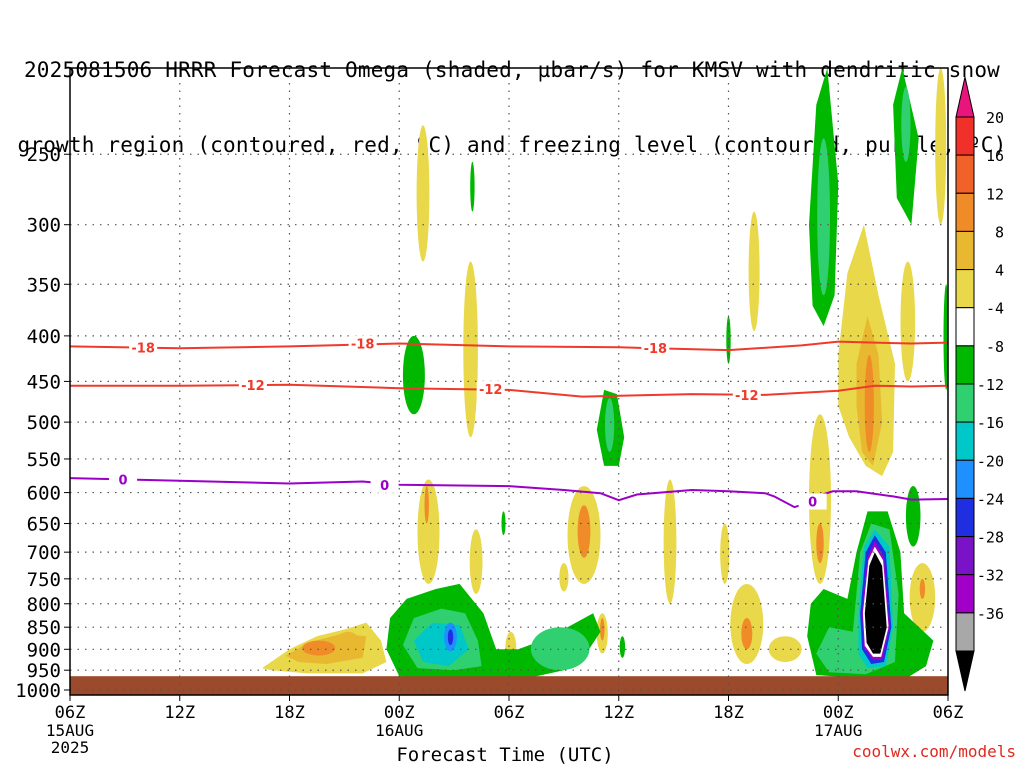  Describe the element at coordinates (44, 580) in the screenshot. I see `y-tick-label: 750` at that location.